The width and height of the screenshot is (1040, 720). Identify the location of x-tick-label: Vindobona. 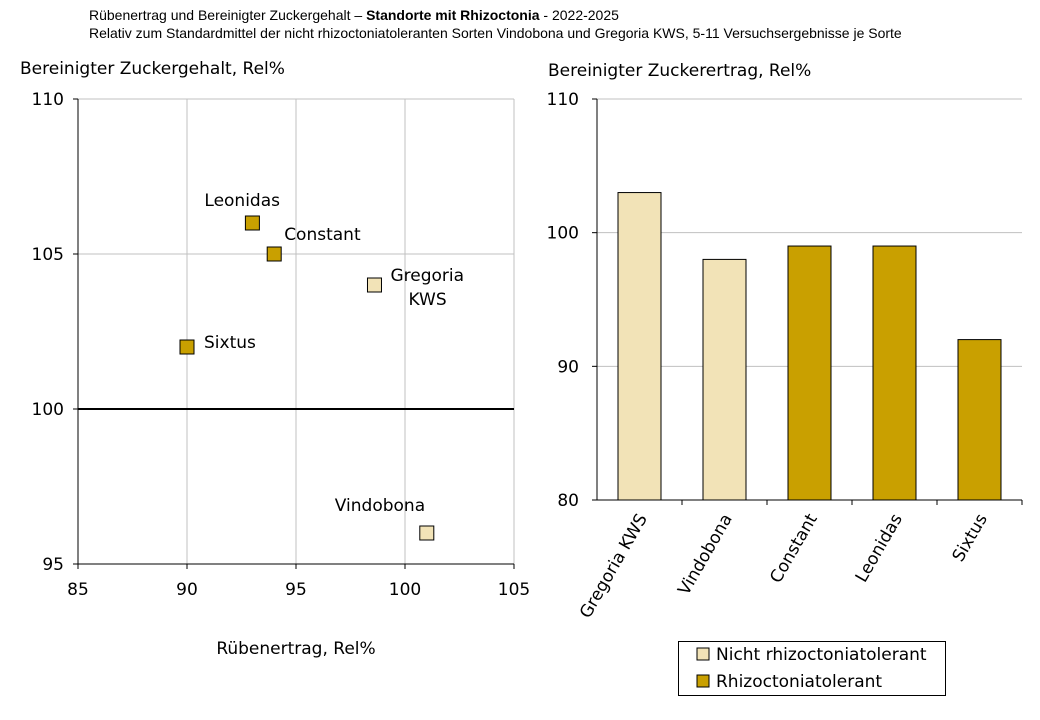
(705, 555).